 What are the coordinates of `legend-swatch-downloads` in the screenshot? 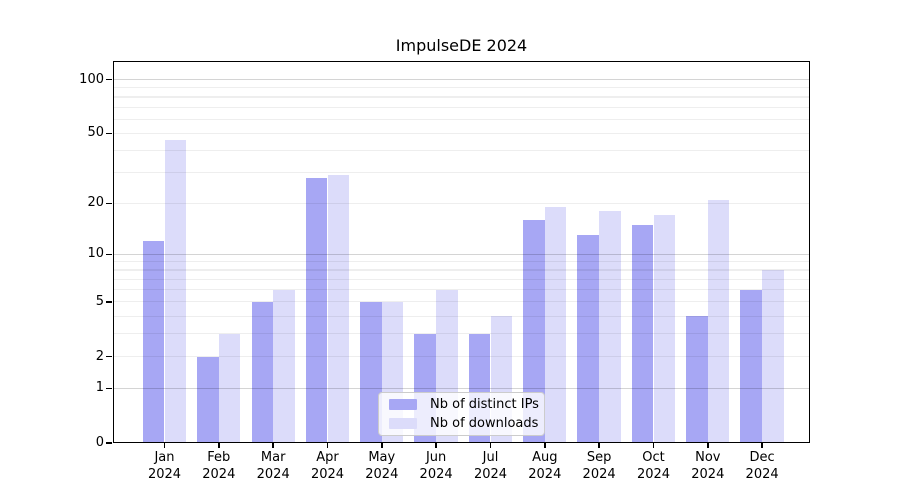 It's located at (403, 423).